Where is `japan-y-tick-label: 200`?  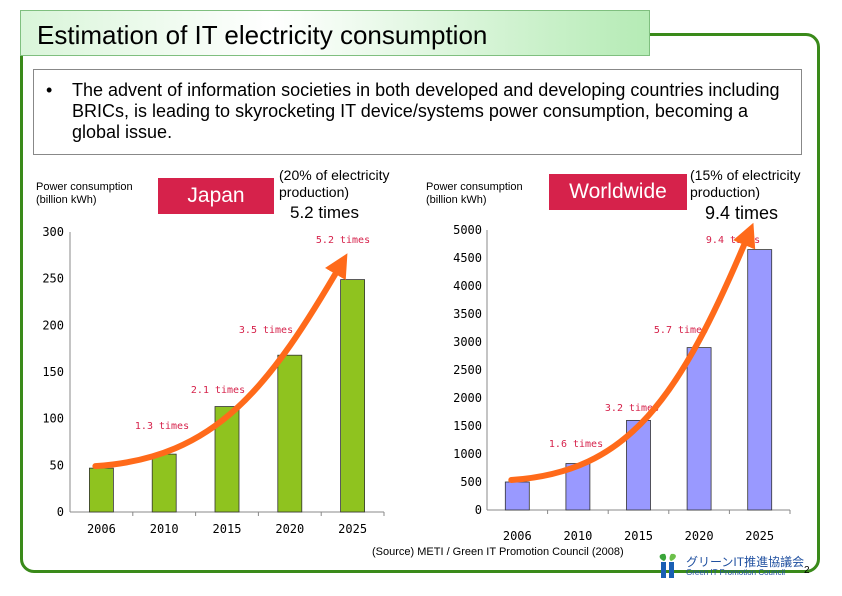 japan-y-tick-label: 200 is located at coordinates (53, 325).